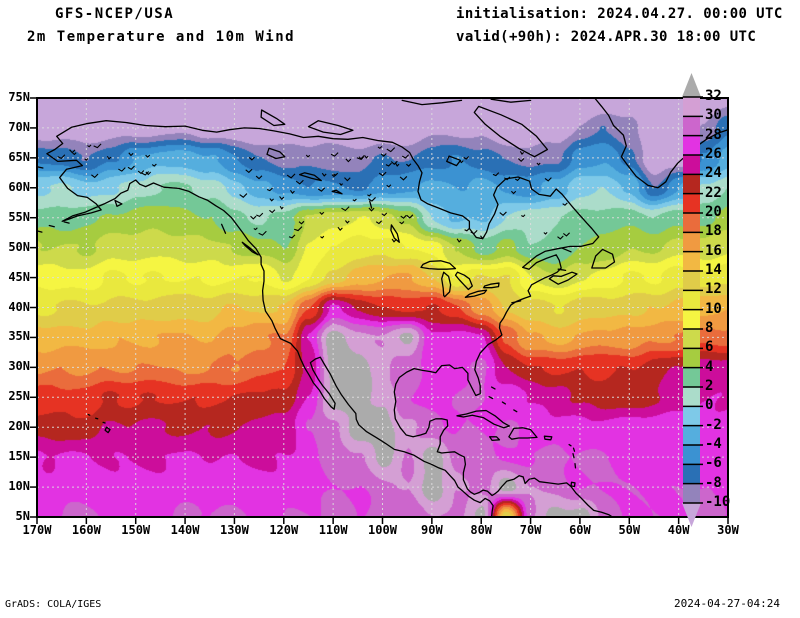 Image resolution: width=800 pixels, height=618 pixels. I want to click on coastline-jamaica, so click(494, 439).